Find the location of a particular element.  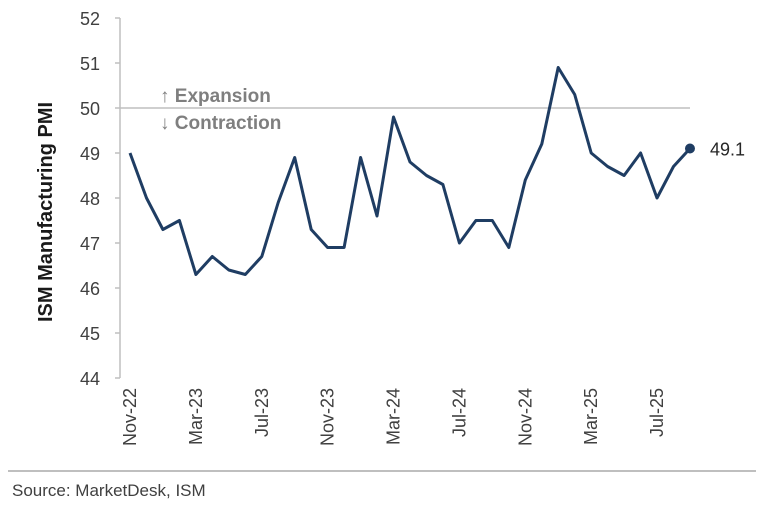

expansion-annotation: ↑ Expansion is located at coordinates (215, 96).